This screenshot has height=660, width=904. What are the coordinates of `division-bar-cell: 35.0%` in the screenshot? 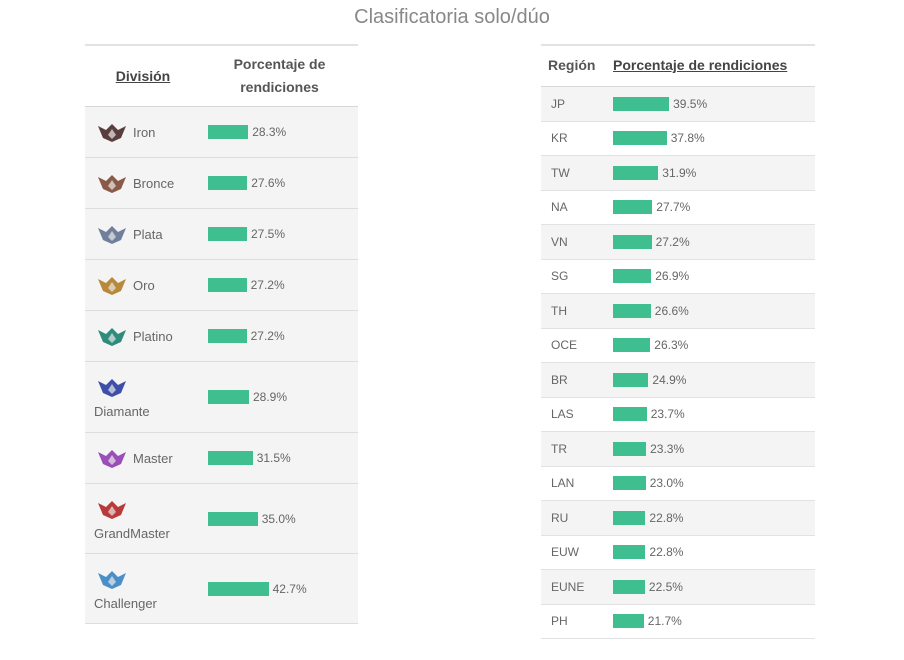 It's located at (279, 518).